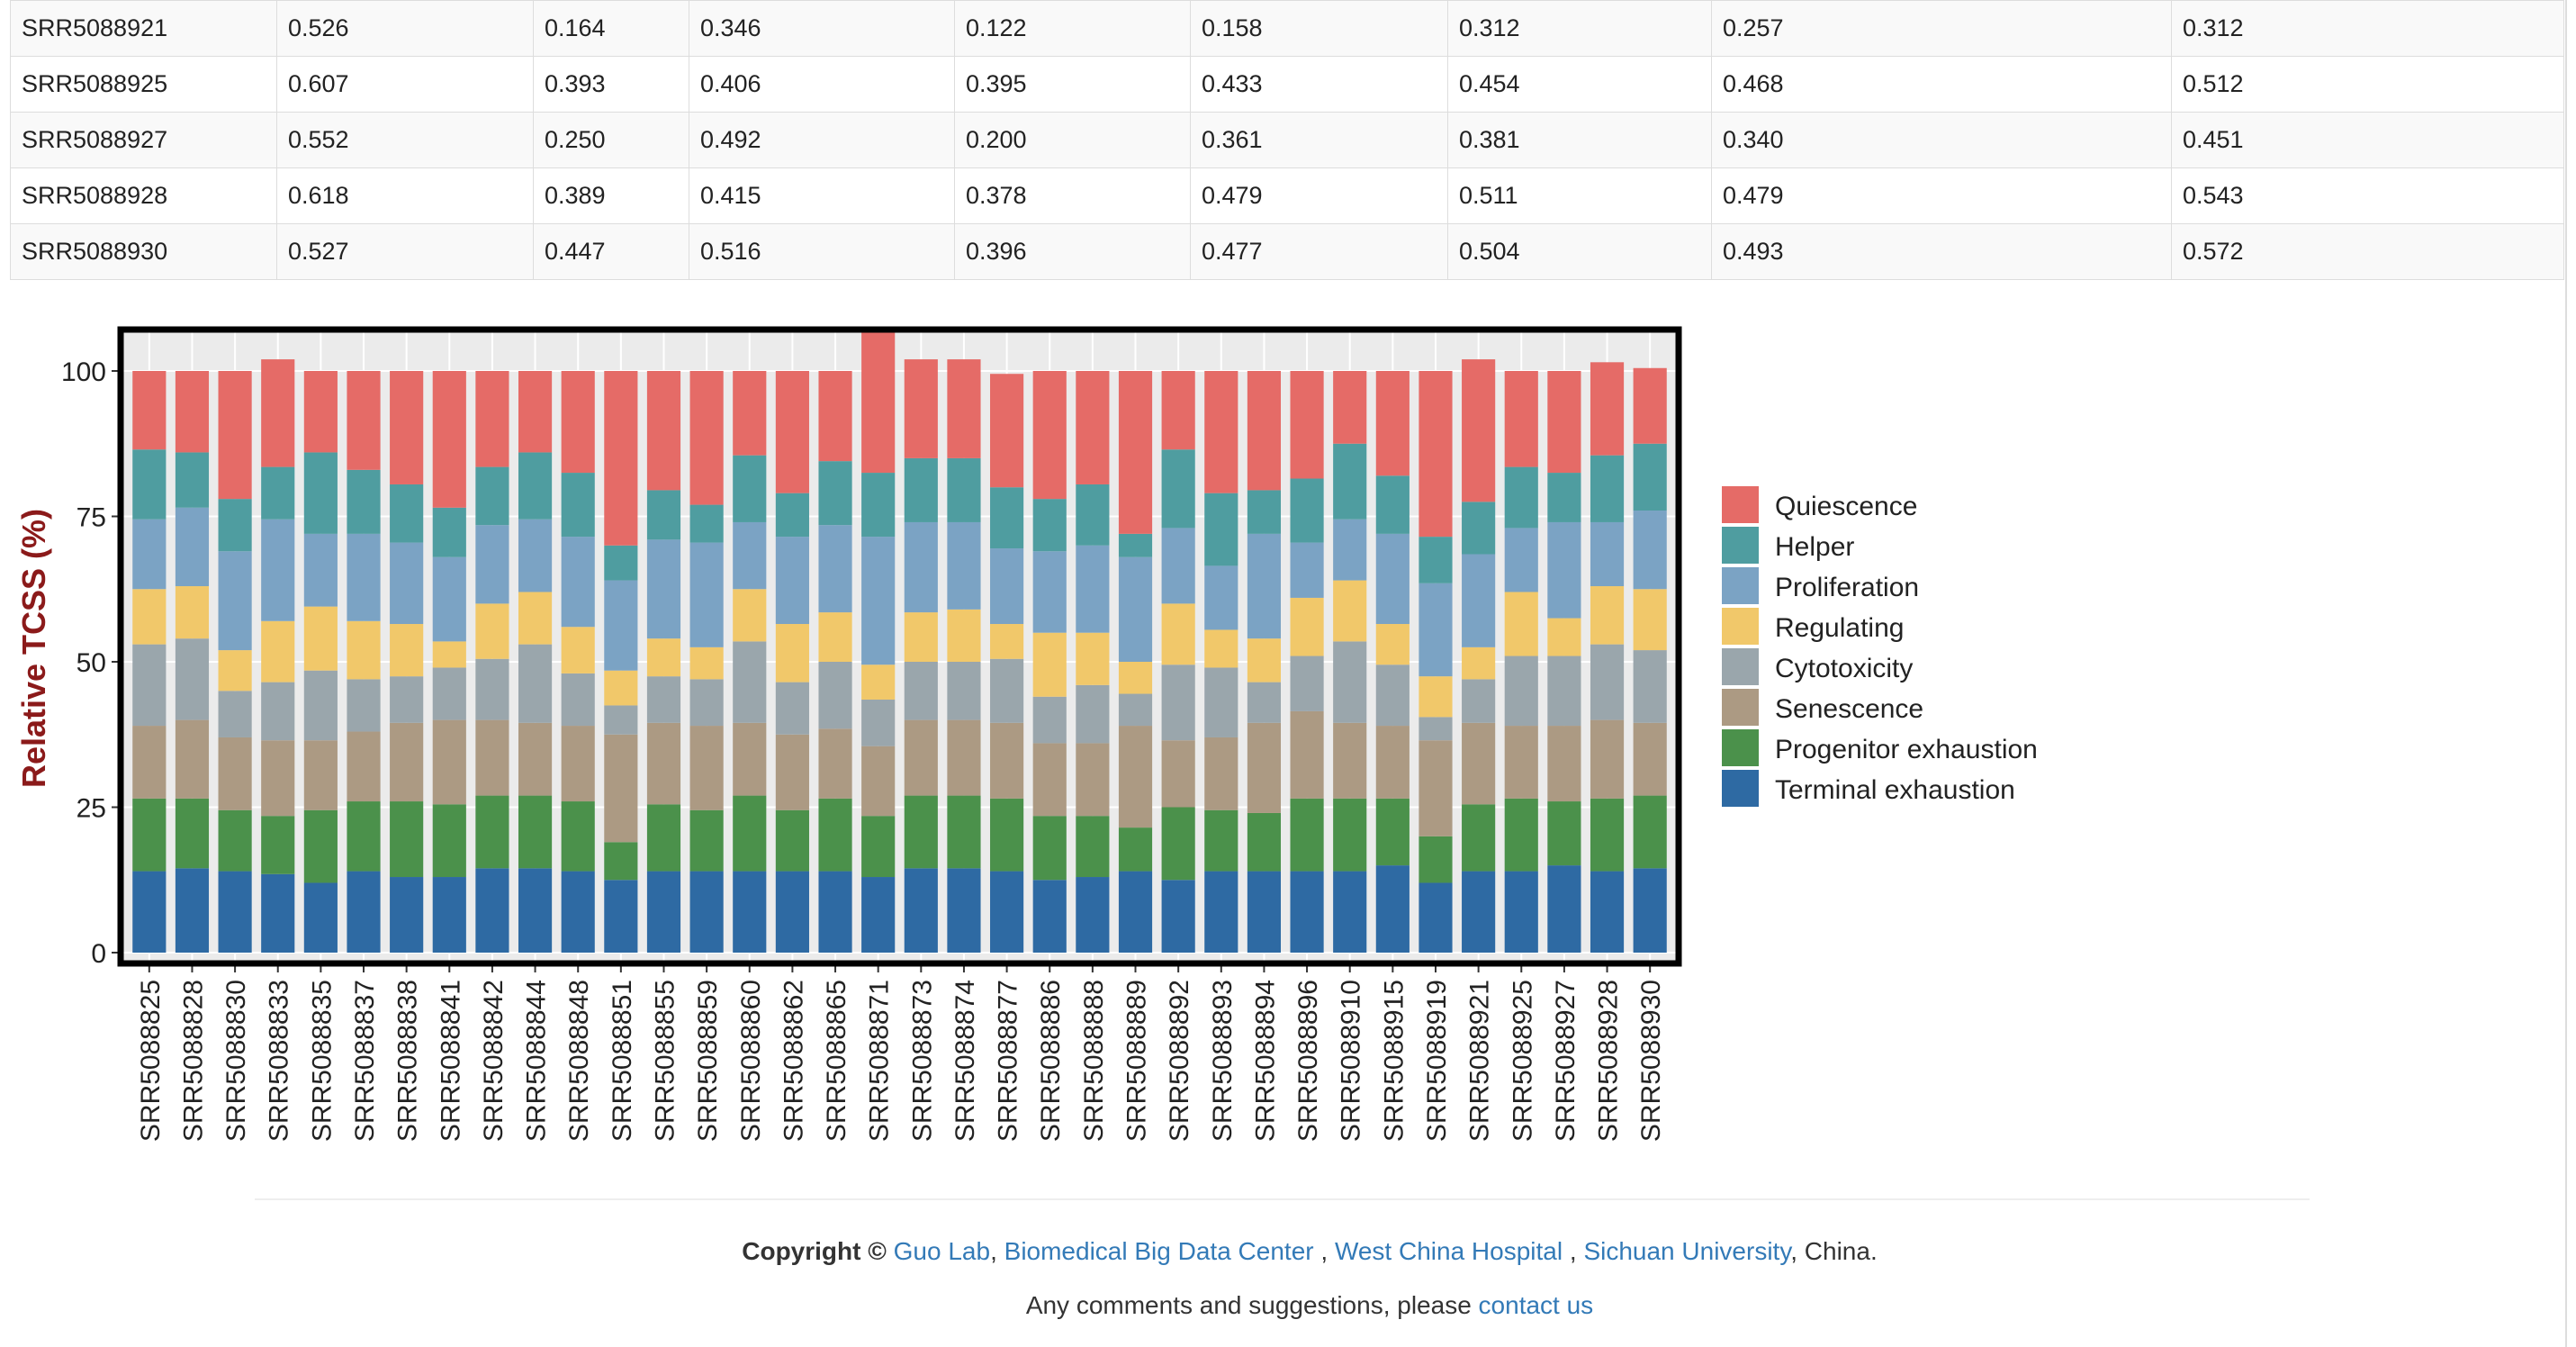  Describe the element at coordinates (143, 29) in the screenshot. I see `sample-id-cell: SRR5088921` at that location.